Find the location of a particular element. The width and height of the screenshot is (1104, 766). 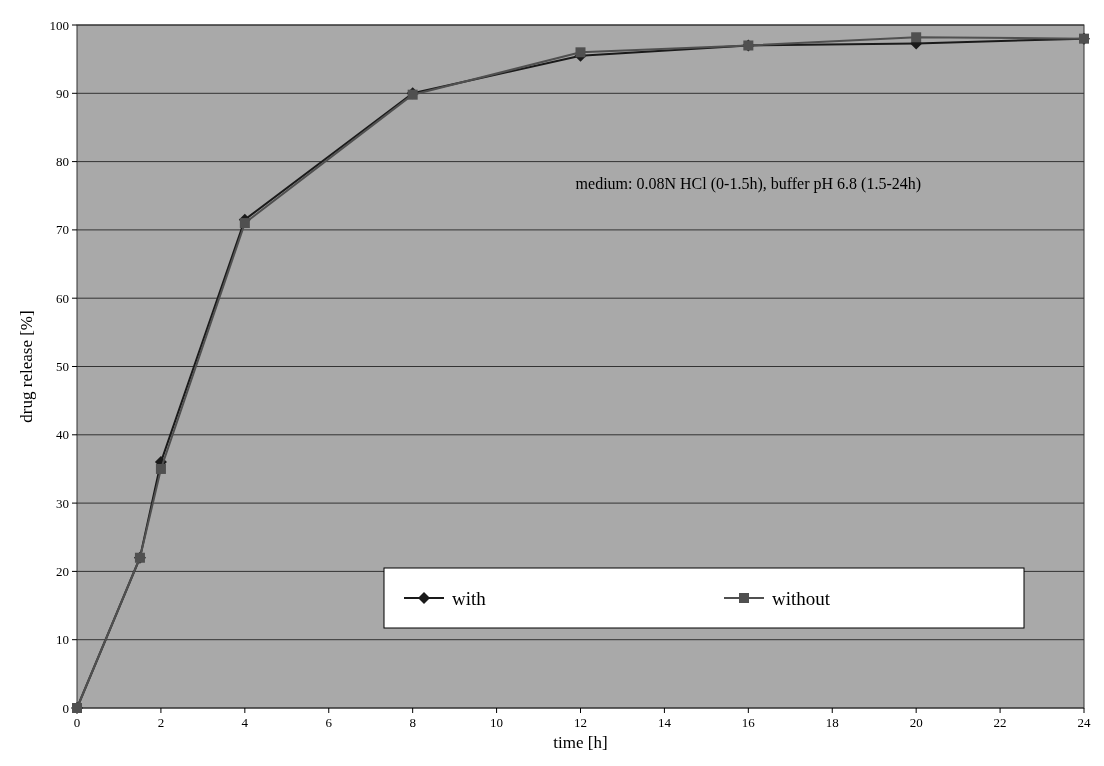

x-tick-label: 24 is located at coordinates (1084, 722).